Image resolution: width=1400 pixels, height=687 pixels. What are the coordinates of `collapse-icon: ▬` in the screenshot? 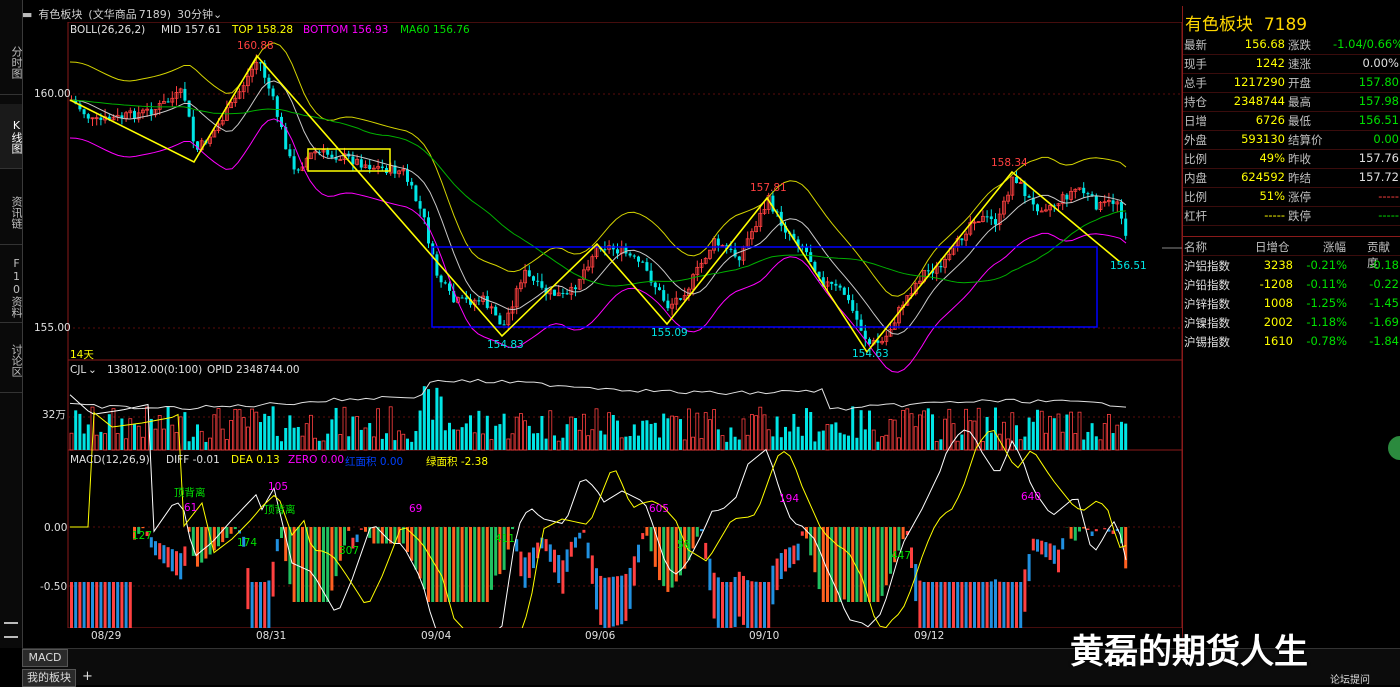 It's located at (27, 14).